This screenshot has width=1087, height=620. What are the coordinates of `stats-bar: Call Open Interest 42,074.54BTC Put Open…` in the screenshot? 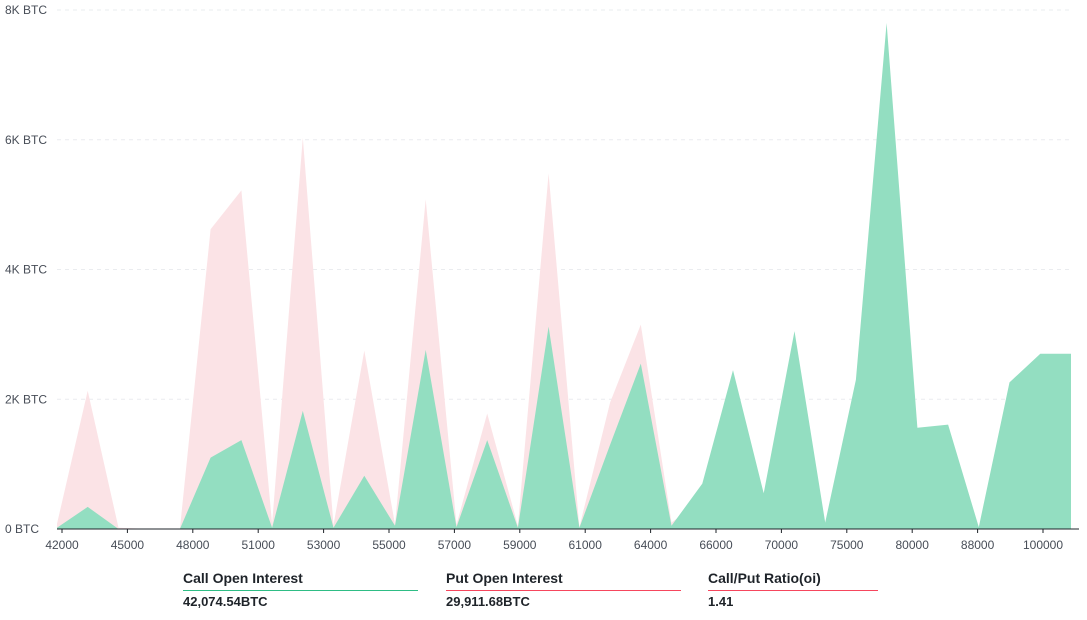 It's located at (543, 595).